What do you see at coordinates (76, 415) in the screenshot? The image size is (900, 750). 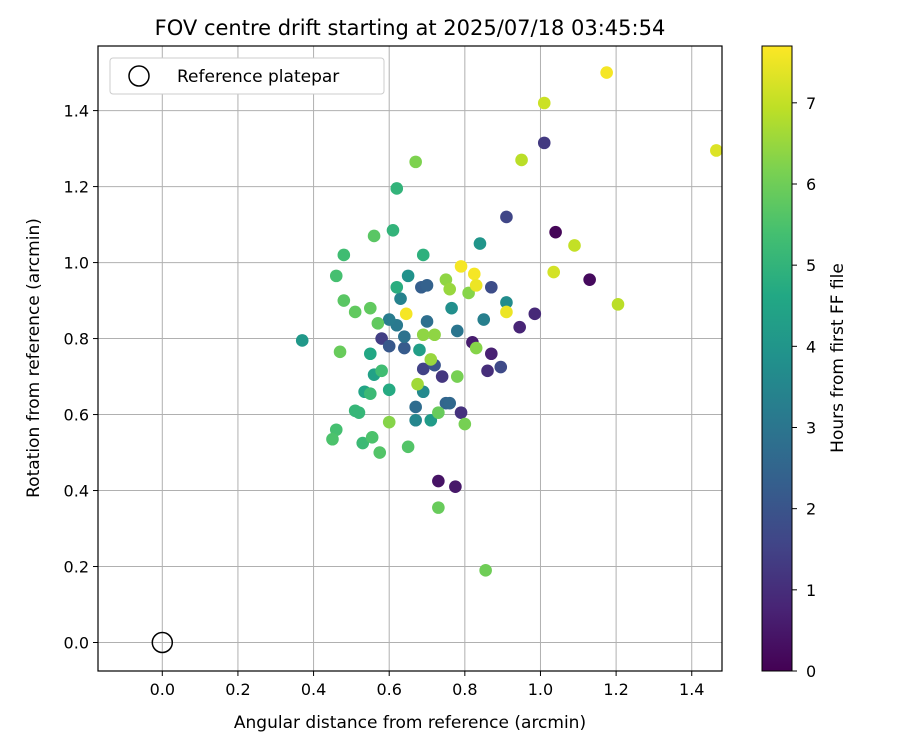 I see `y-tick-label: 0.6` at bounding box center [76, 415].